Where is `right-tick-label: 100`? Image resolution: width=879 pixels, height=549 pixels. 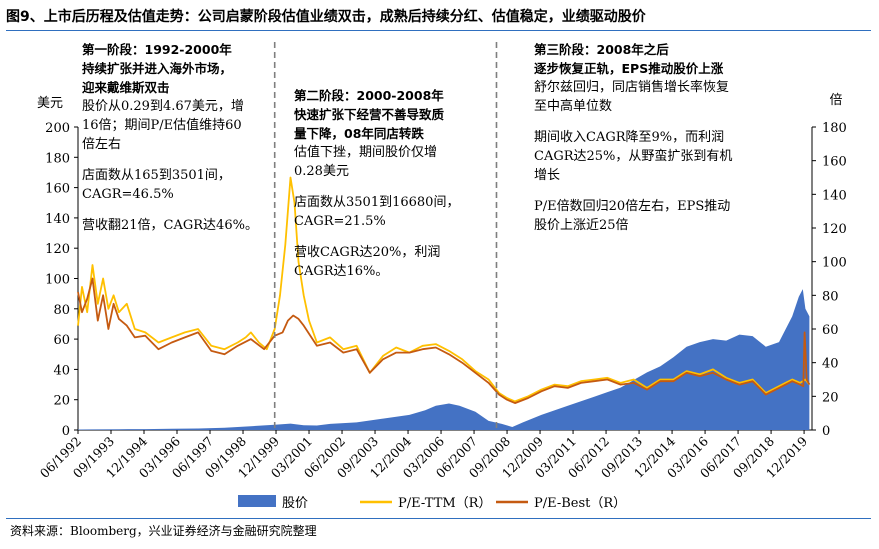
right-tick-label: 100 is located at coordinates (834, 263).